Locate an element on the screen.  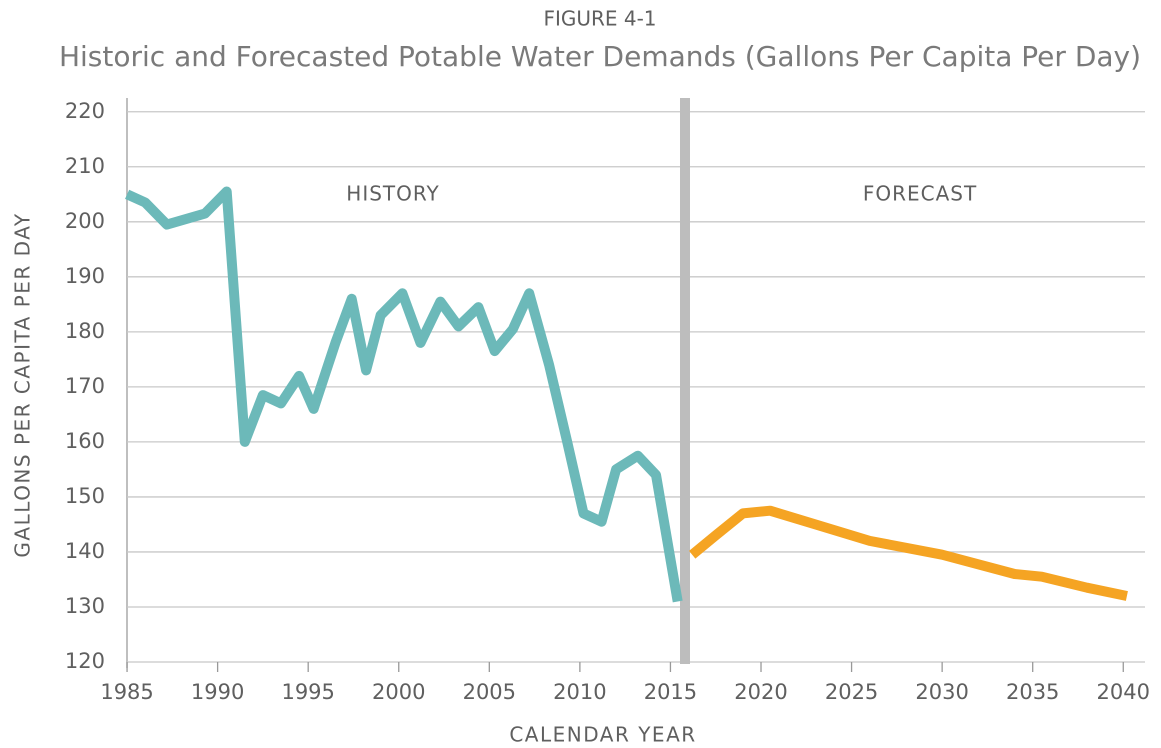
x-tick-label: 2020 is located at coordinates (760, 692).